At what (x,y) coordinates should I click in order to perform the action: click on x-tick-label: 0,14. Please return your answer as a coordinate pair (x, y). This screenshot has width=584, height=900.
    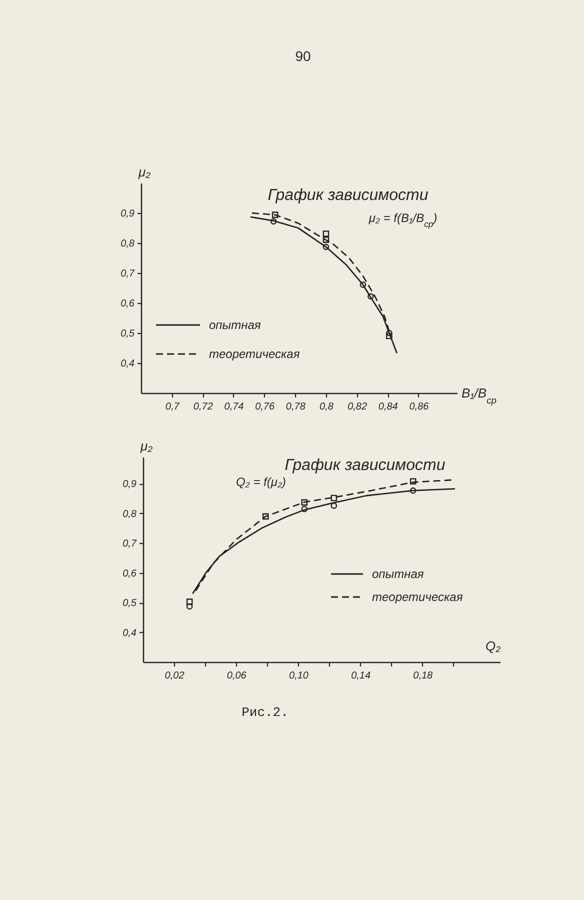
    Looking at the image, I should click on (361, 676).